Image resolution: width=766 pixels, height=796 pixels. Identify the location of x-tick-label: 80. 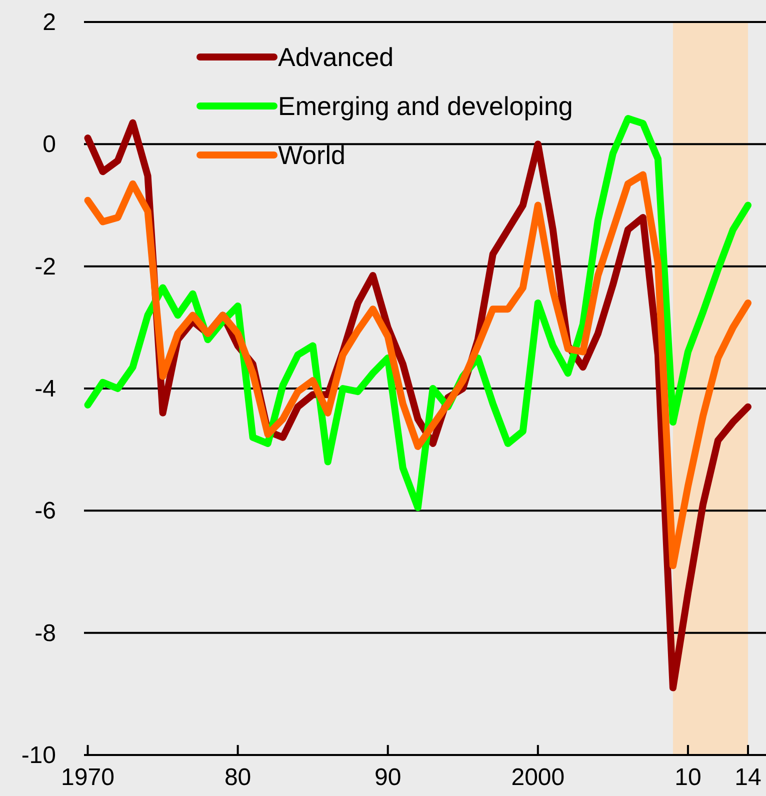
(238, 777).